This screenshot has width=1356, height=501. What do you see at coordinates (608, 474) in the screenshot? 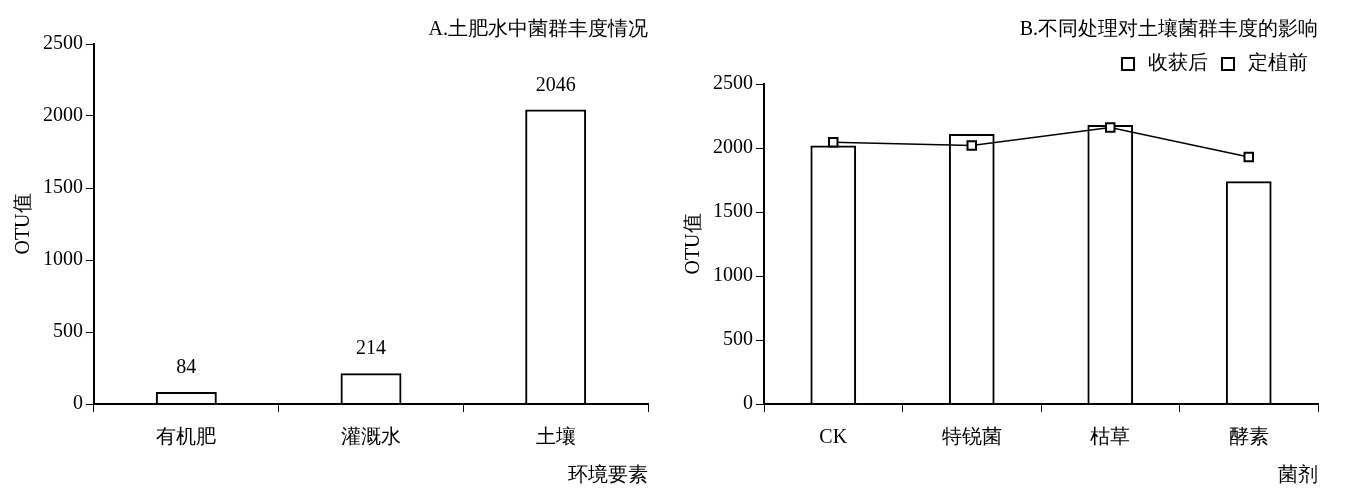
I see `x-axis-title: 环境要素` at bounding box center [608, 474].